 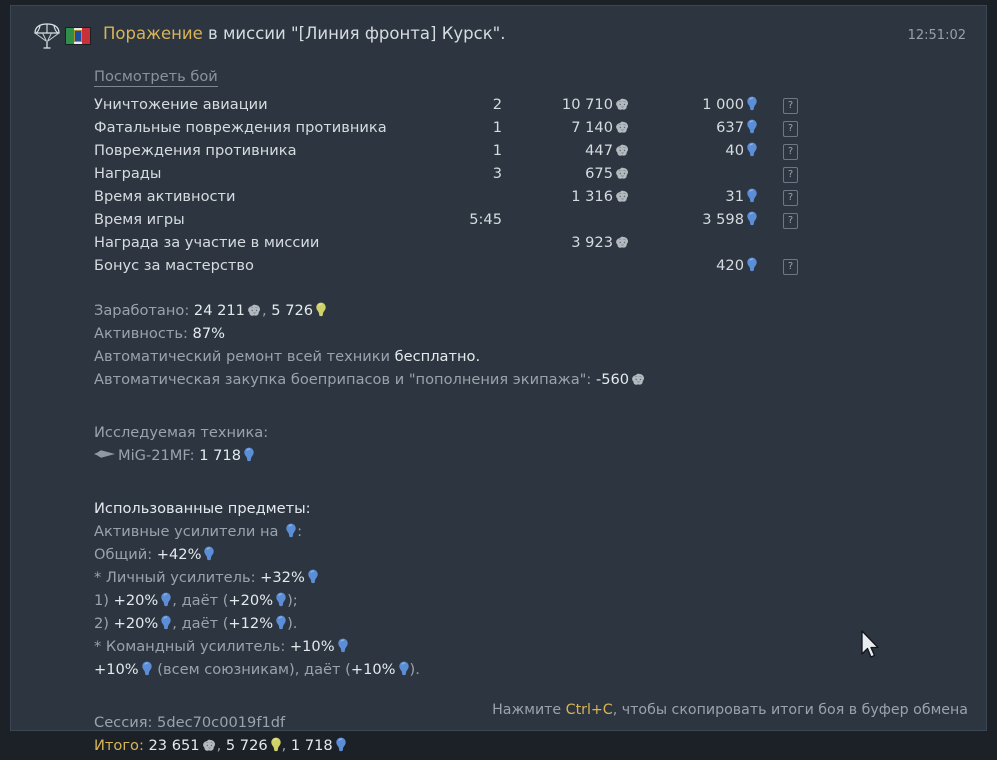 I want to click on research-vehicle-line: MiG-21MF: 1 718, so click(x=535, y=455).